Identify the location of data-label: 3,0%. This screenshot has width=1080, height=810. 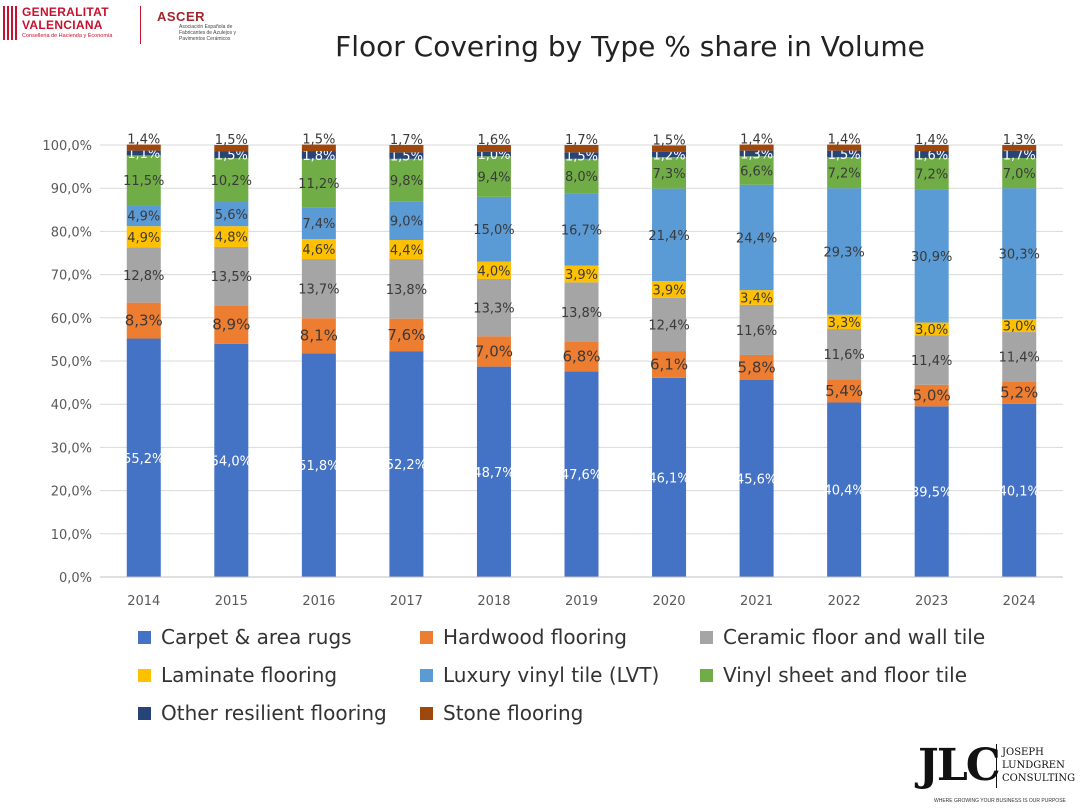
(931, 330).